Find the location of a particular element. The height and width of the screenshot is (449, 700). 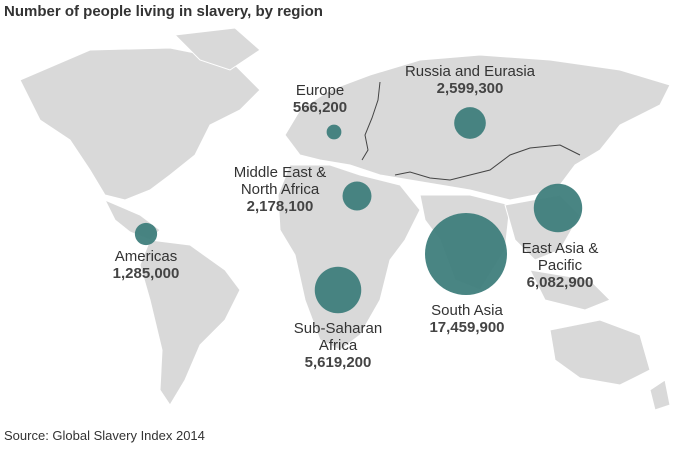

region-value: 5,619,200 is located at coordinates (338, 362).